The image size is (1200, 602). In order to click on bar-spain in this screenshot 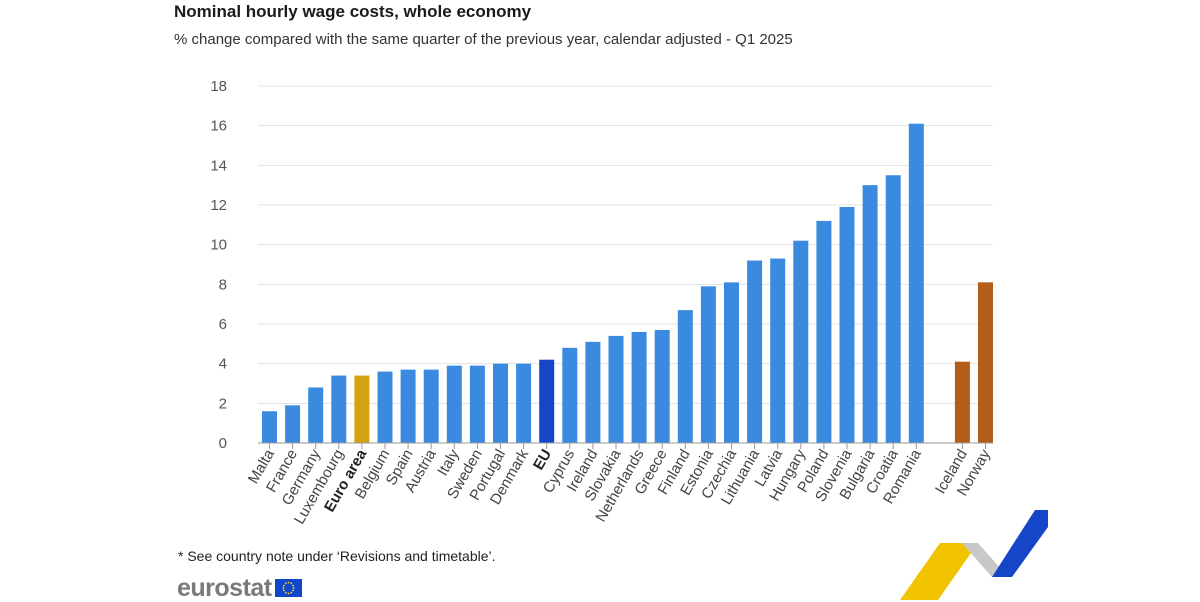, I will do `click(408, 406)`.